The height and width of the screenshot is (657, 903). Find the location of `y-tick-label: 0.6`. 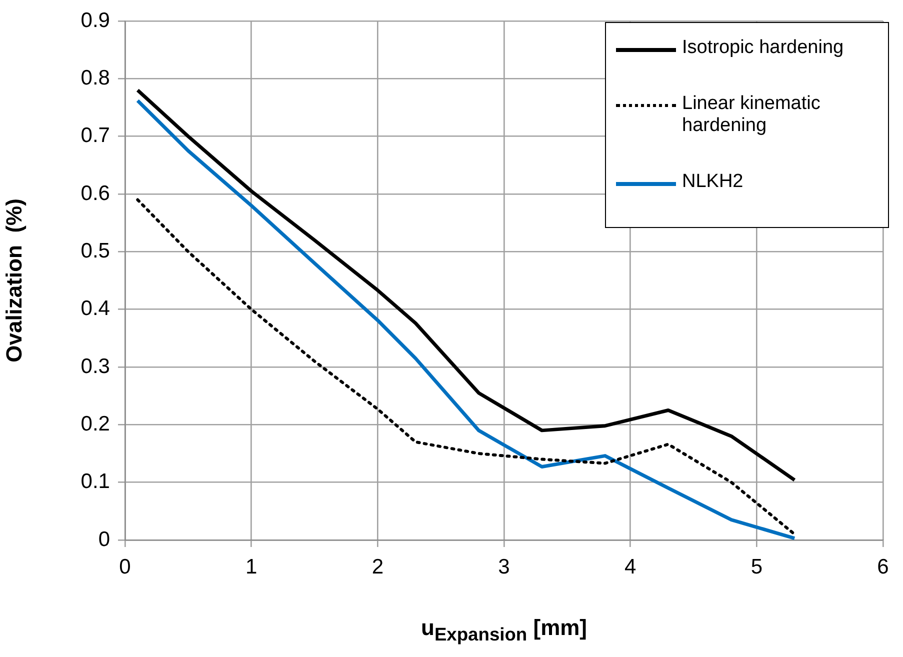

y-tick-label: 0.6 is located at coordinates (95, 193).